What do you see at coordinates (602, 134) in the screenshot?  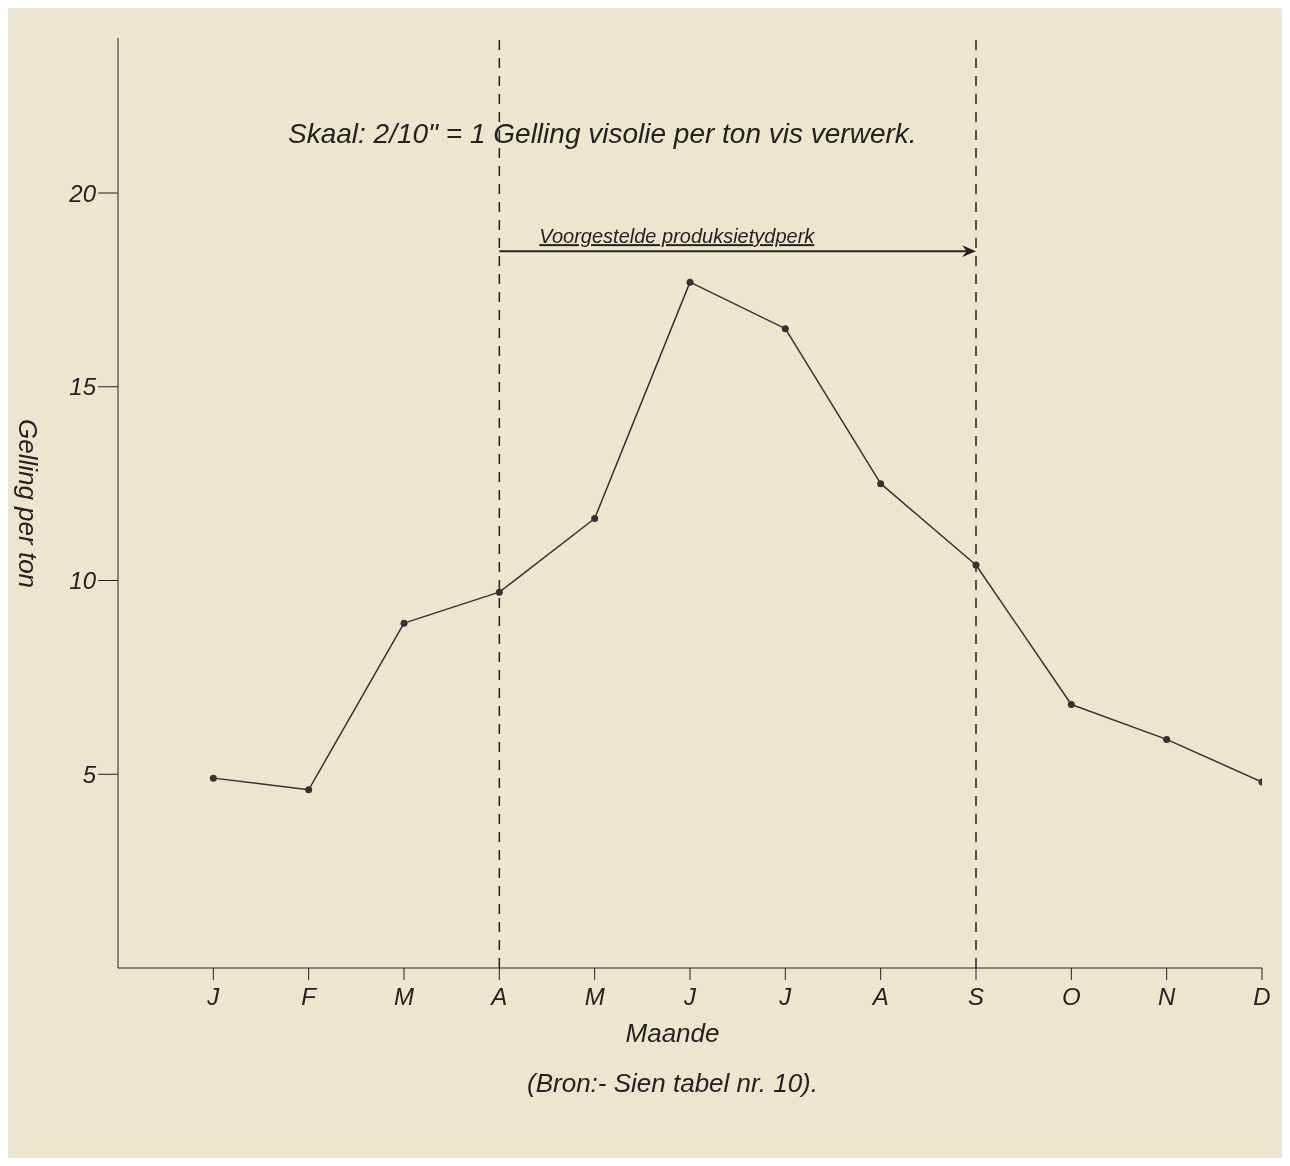 I see `text: Skaal: 2/10" = 1 Gelling visolie per ton vis verwerk.` at bounding box center [602, 134].